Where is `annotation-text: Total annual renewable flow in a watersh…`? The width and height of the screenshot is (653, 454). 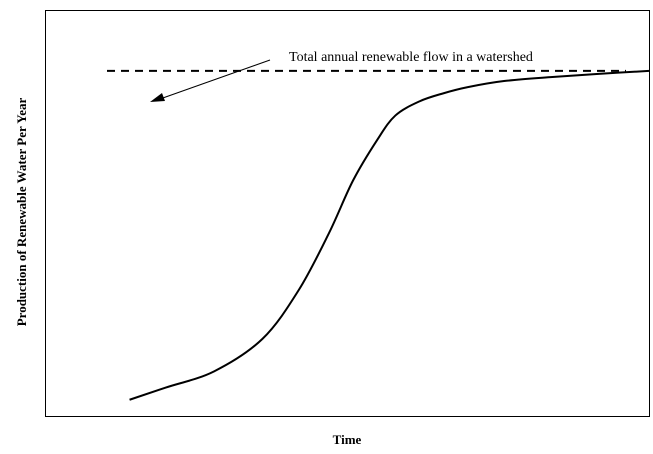
annotation-text: Total annual renewable flow in a watersh… is located at coordinates (411, 57).